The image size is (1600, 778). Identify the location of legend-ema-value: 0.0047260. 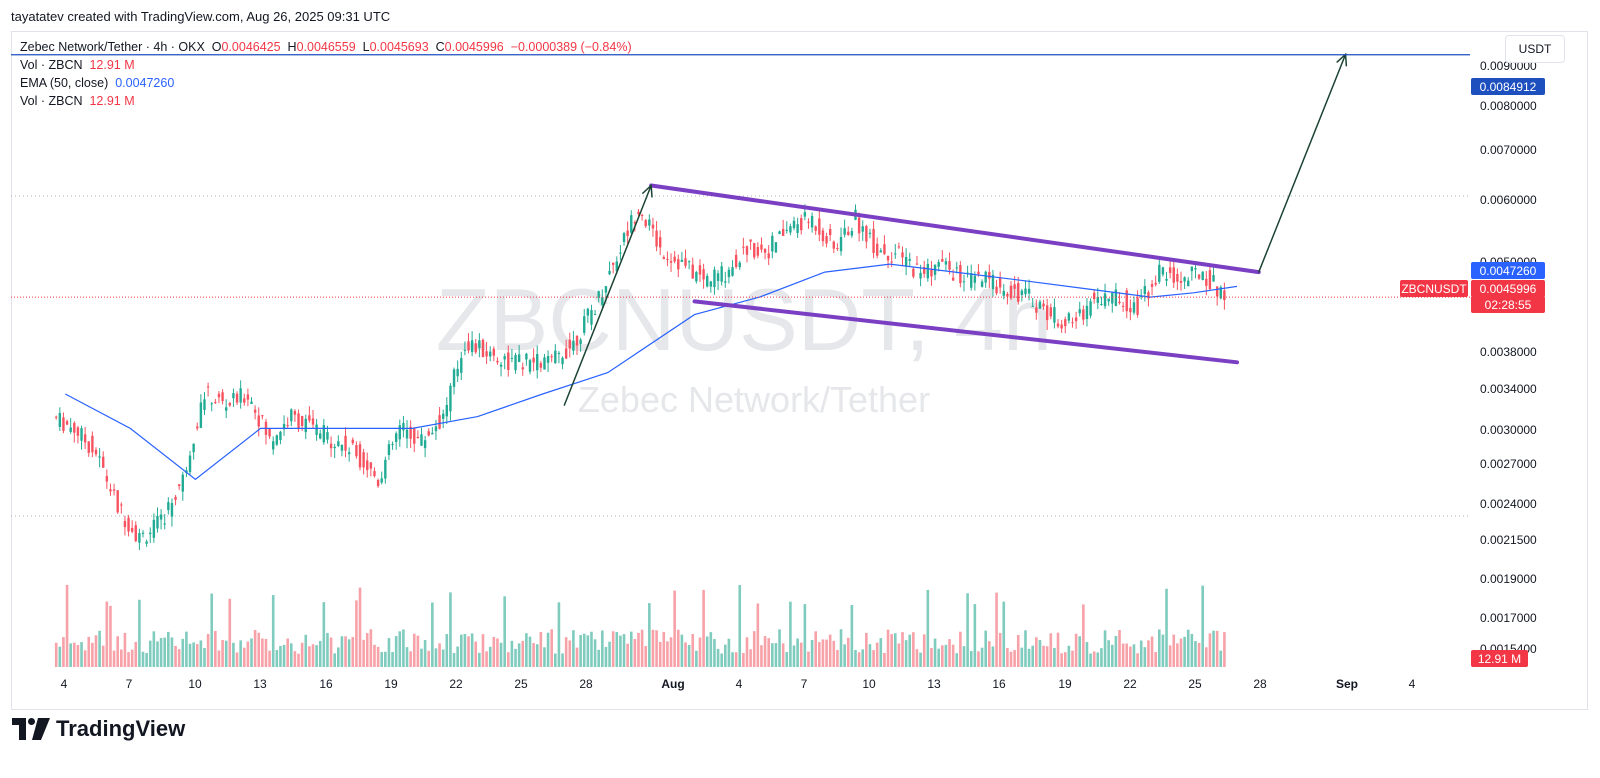
(145, 83).